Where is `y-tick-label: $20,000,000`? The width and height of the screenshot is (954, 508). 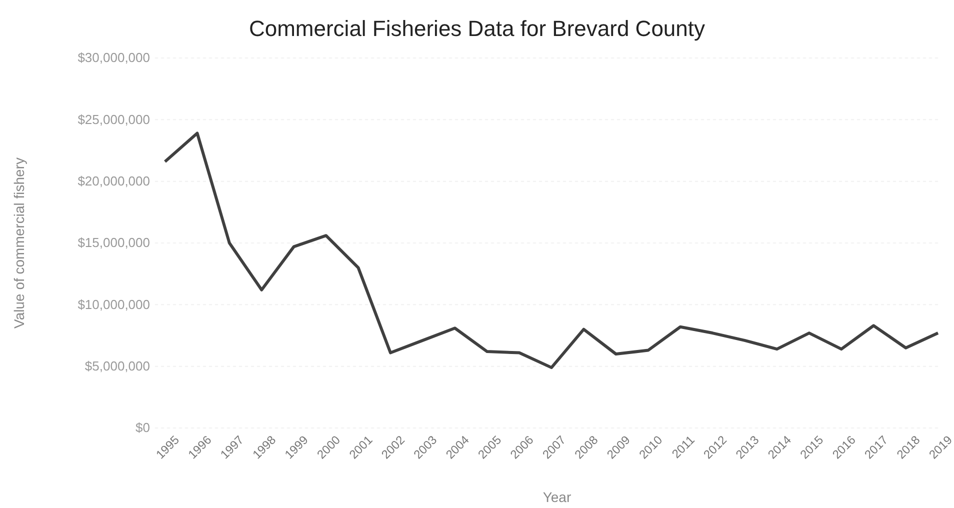
y-tick-label: $20,000,000 is located at coordinates (114, 180).